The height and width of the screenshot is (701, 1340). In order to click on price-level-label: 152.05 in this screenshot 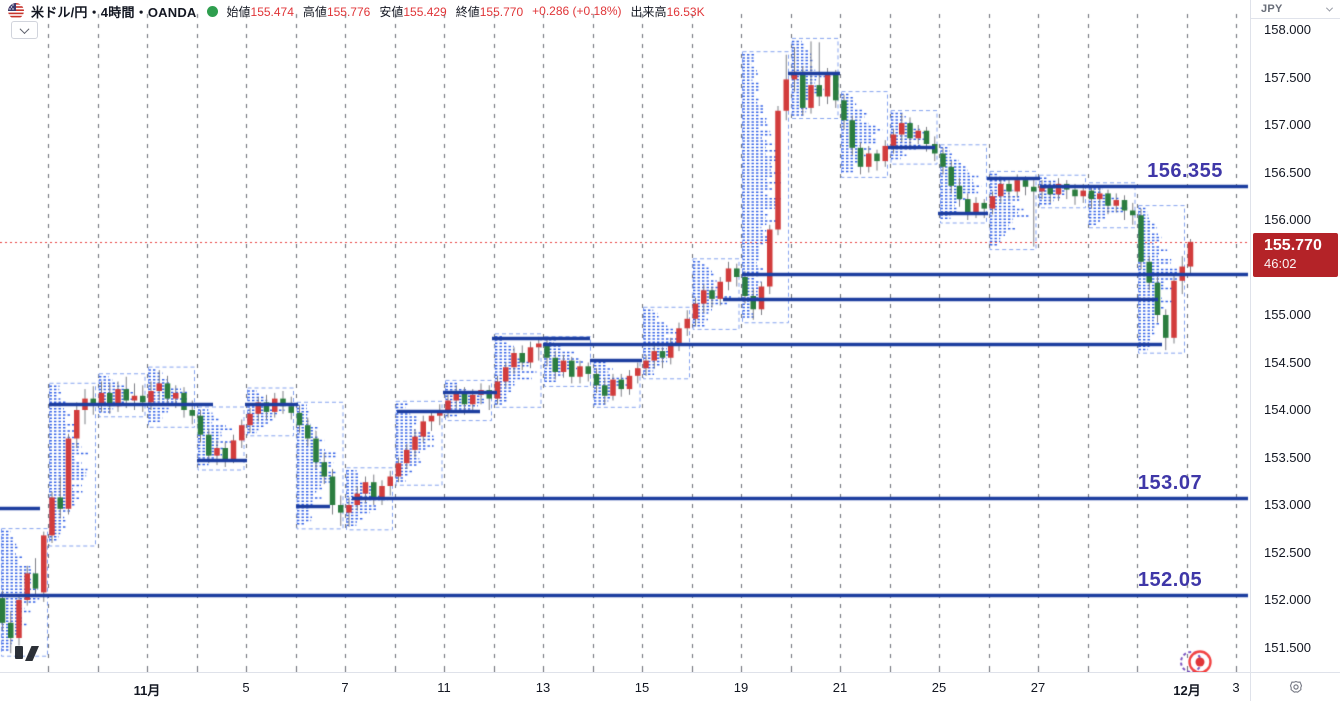, I will do `click(1170, 580)`.